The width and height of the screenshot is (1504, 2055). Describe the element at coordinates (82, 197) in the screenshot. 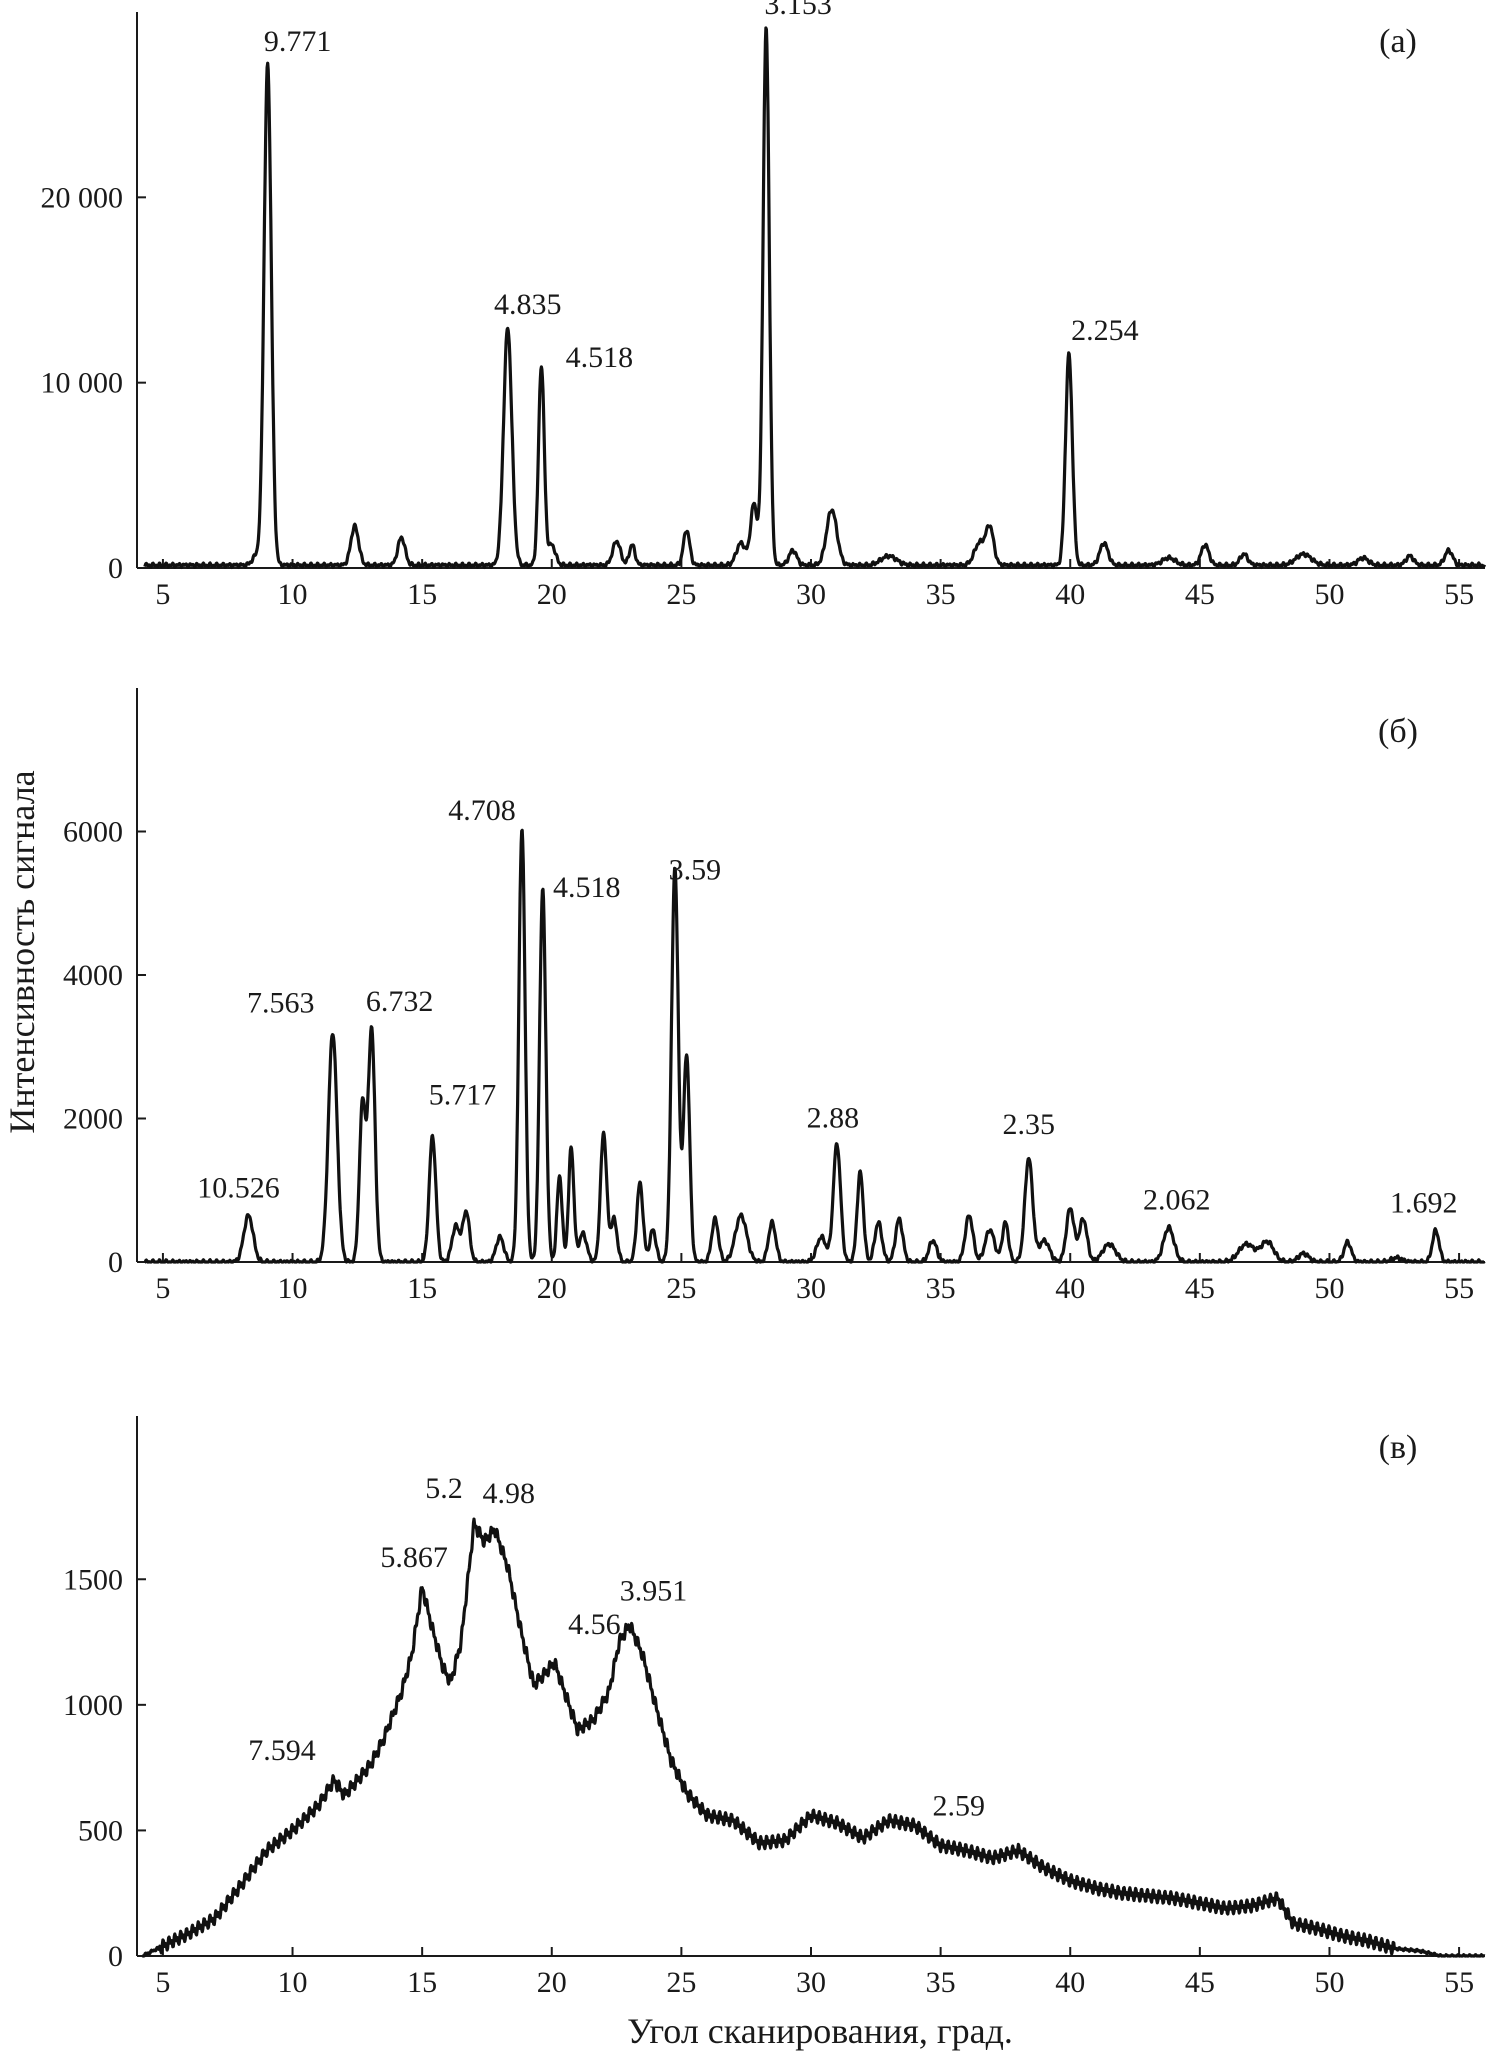

I see `y-tick-label: 20 000` at that location.